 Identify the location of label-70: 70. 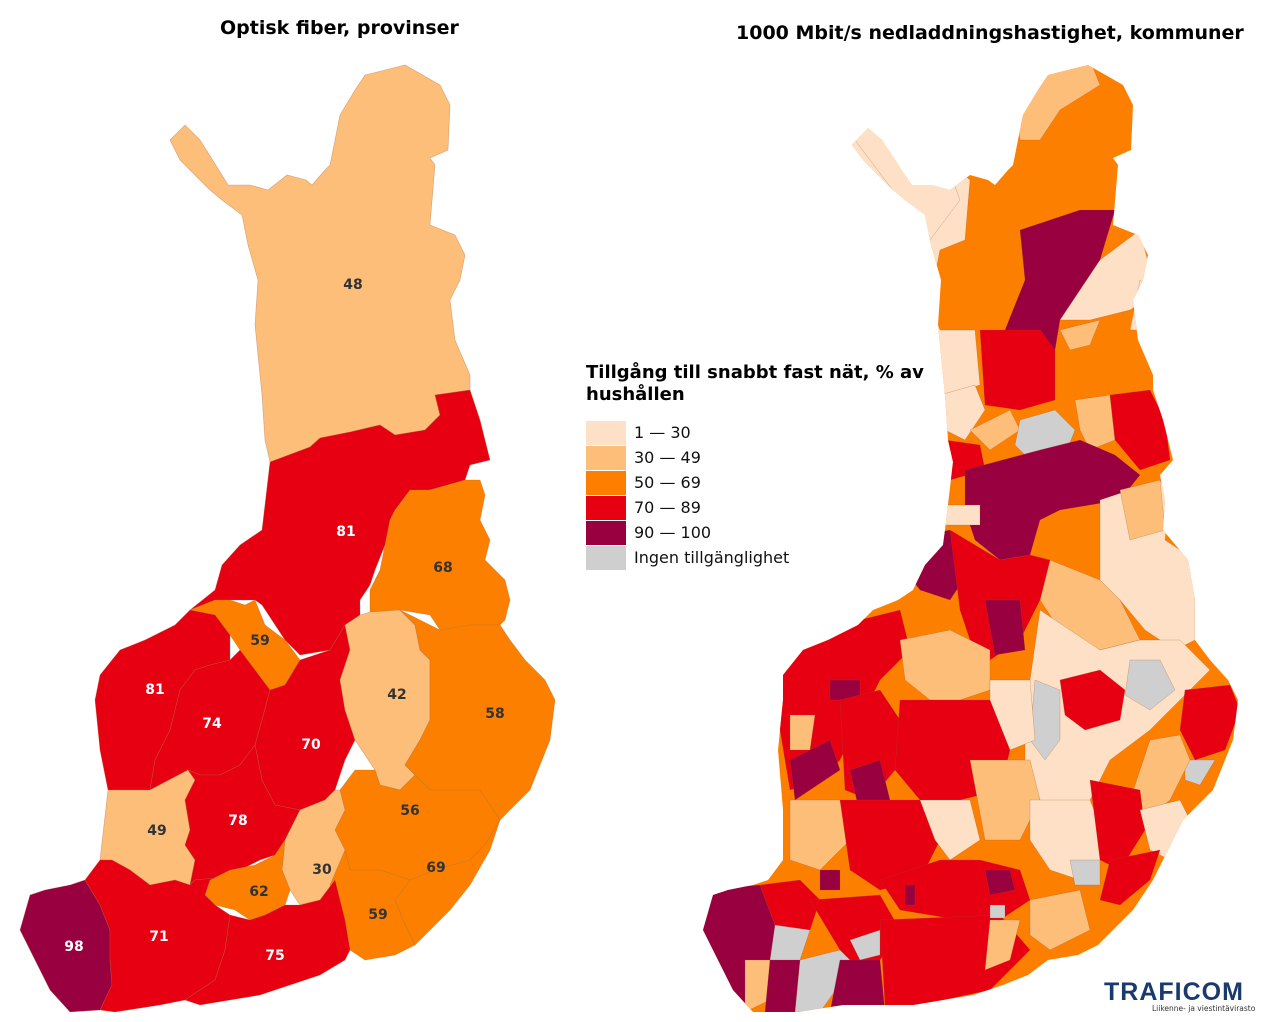
(311, 745).